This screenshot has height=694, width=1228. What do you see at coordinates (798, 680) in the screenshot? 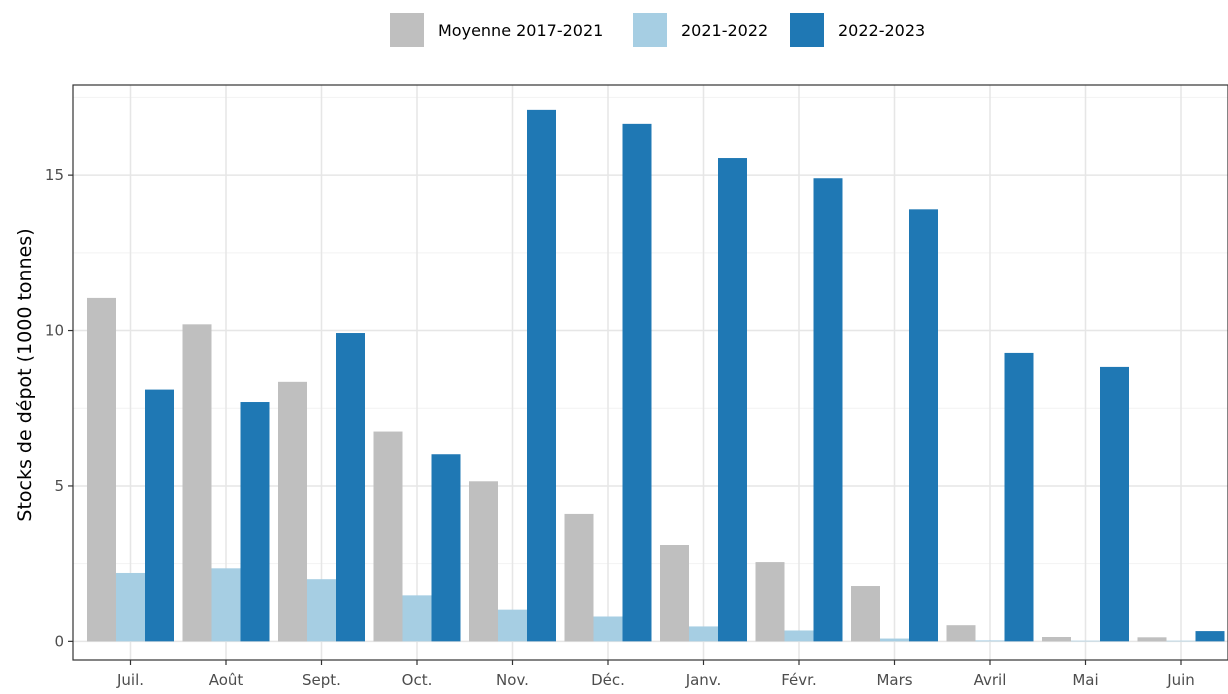
I see `x-tick-label: Févr.` at bounding box center [798, 680].